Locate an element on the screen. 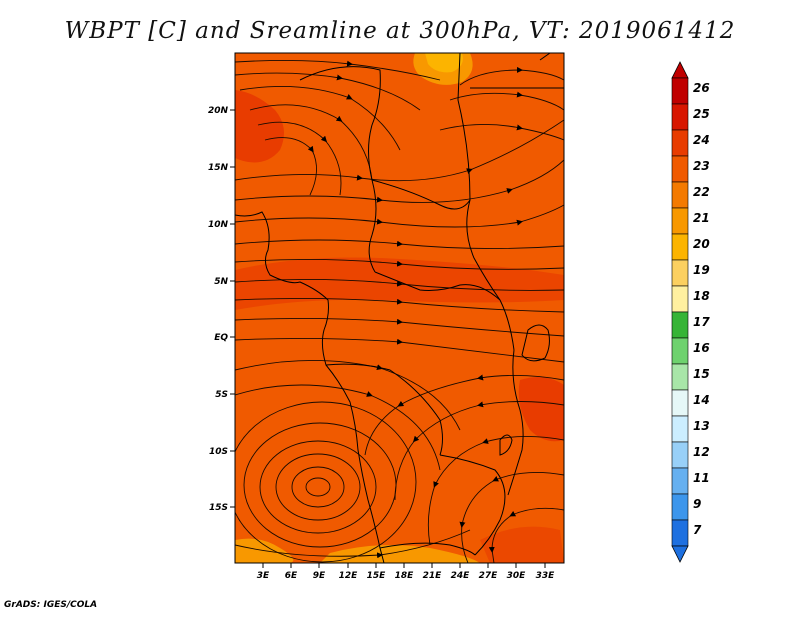 The width and height of the screenshot is (800, 618). colorbar-label: 11 is located at coordinates (701, 478).